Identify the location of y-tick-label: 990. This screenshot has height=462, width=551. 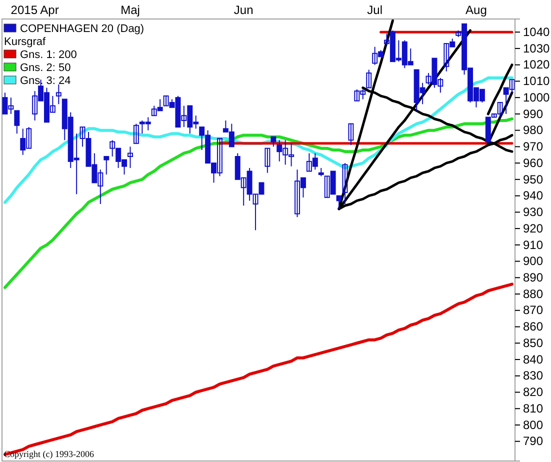
(533, 113).